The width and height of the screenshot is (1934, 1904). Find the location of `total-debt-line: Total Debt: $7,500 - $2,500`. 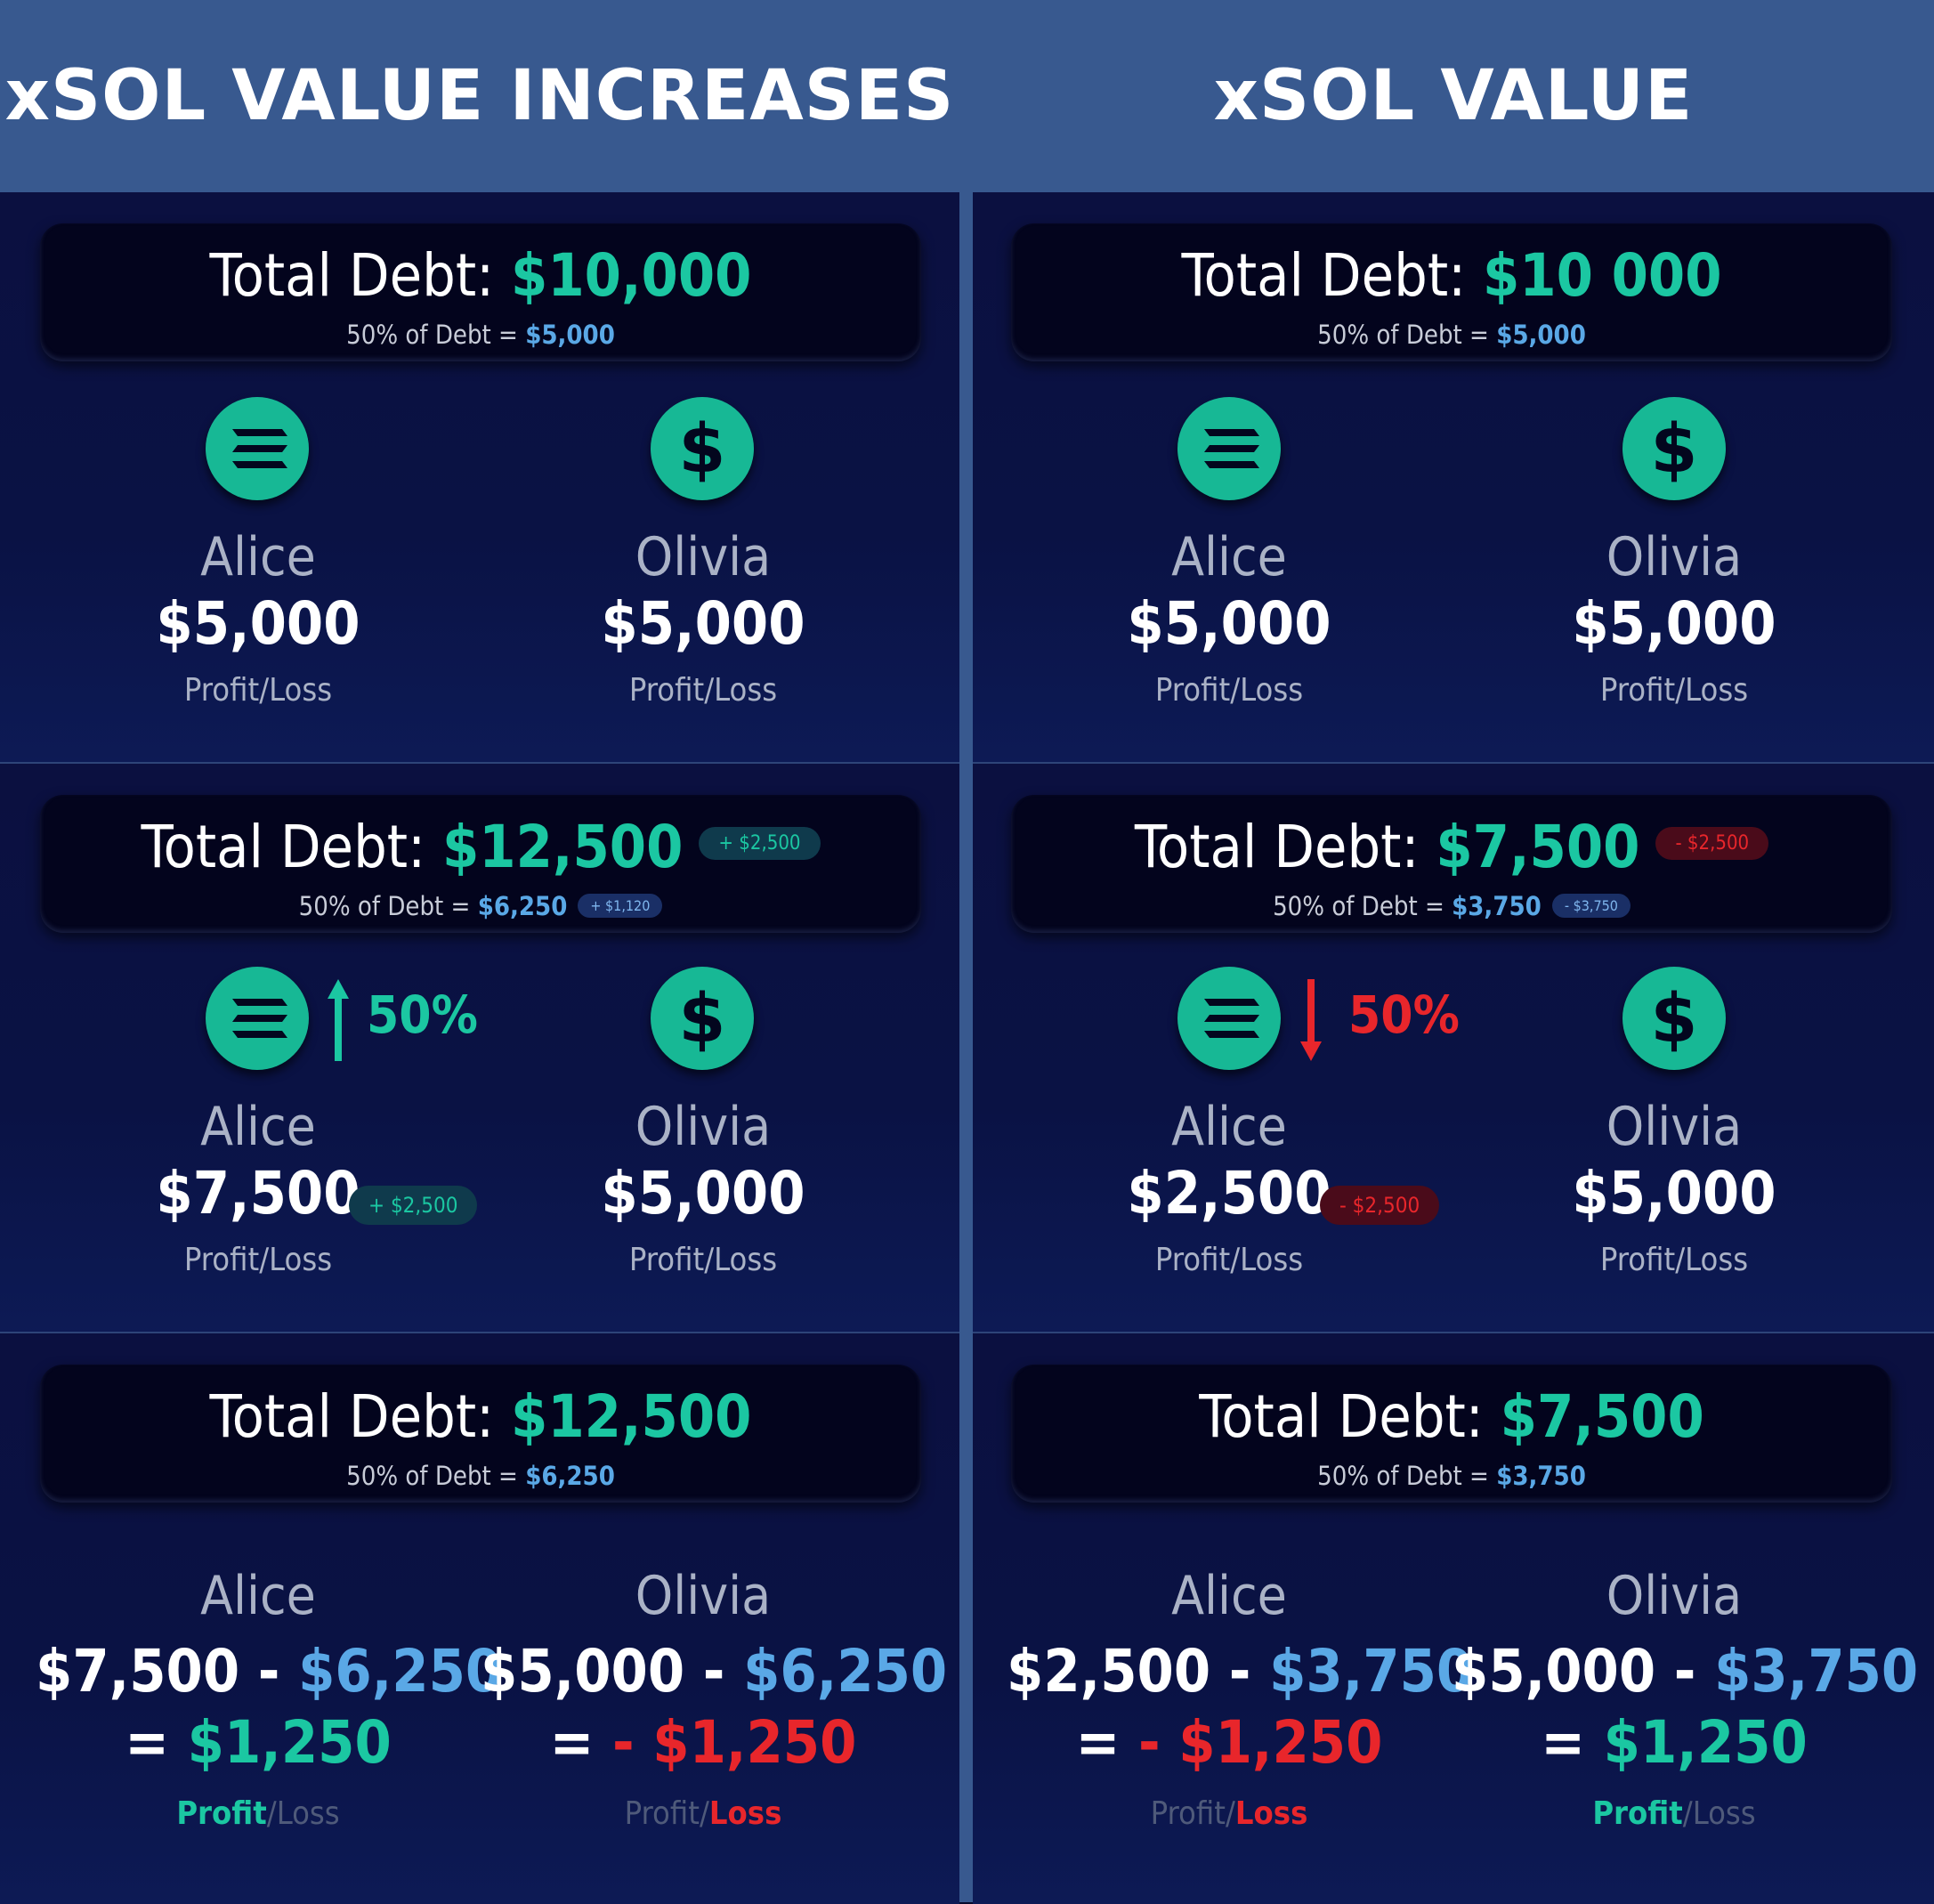

total-debt-line: Total Debt: $7,500 - $2,500 is located at coordinates (1451, 847).